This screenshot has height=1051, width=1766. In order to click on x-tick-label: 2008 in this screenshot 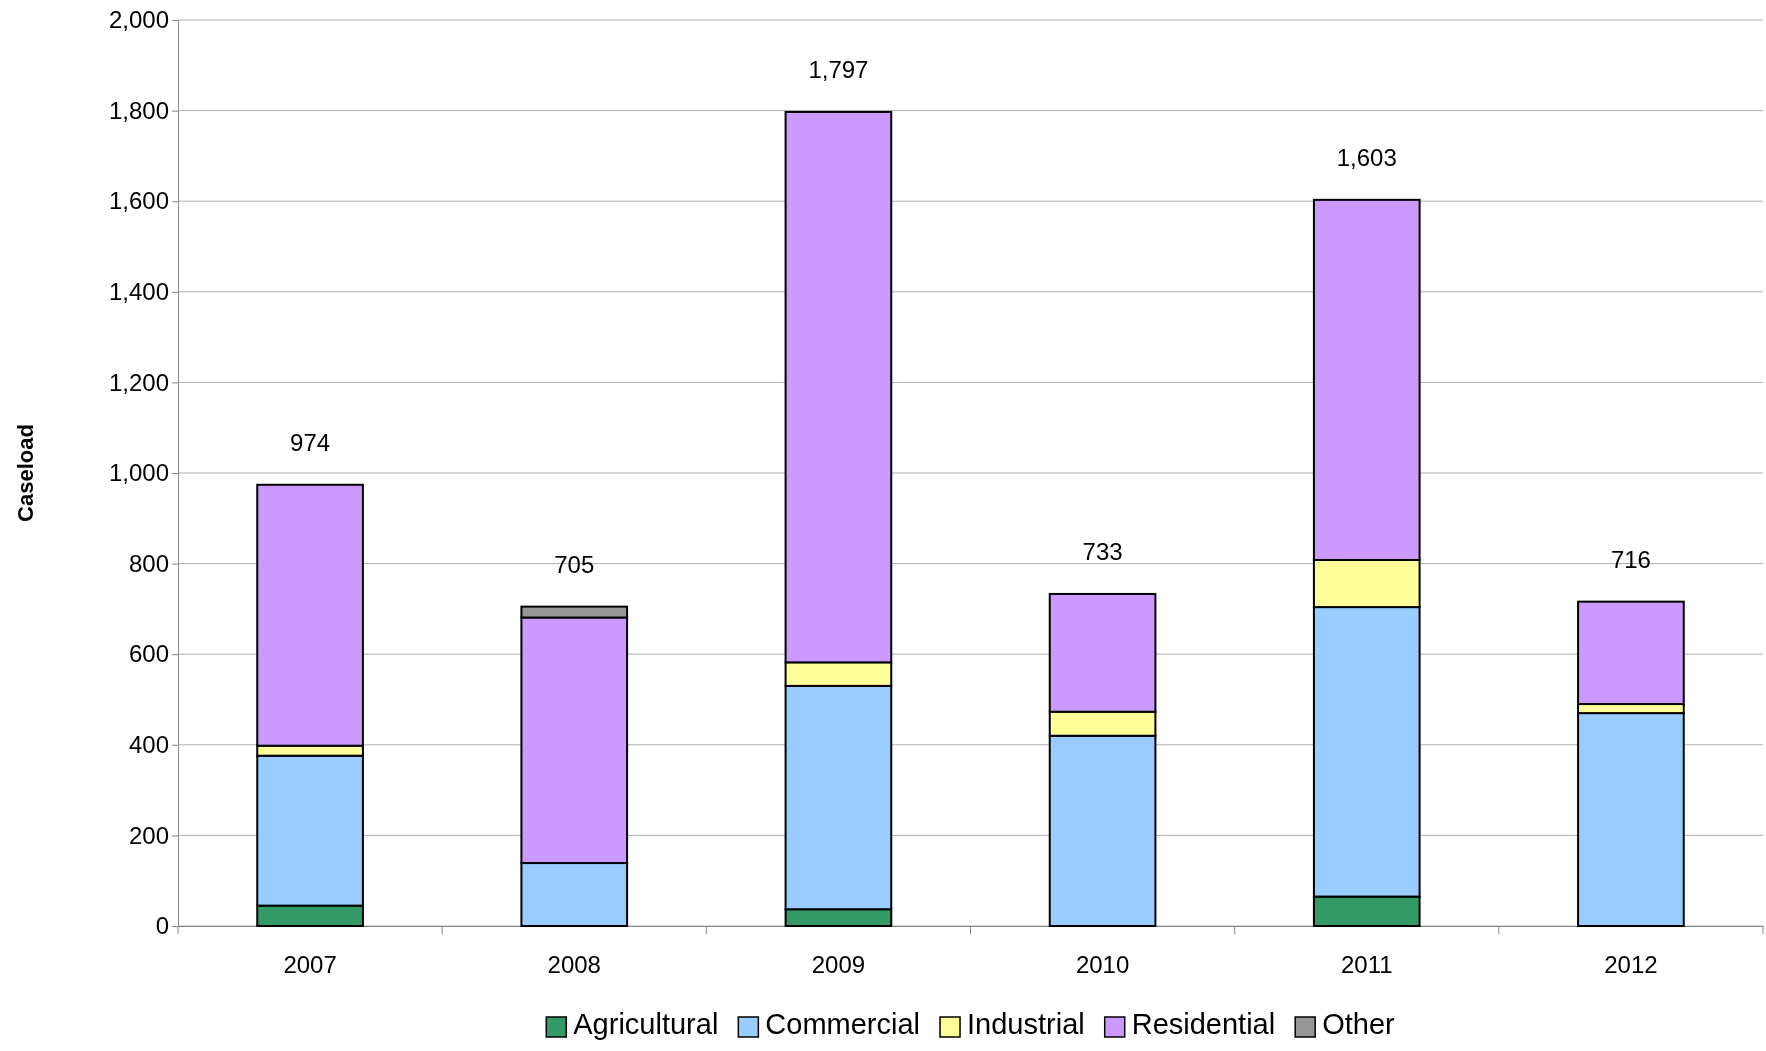, I will do `click(574, 965)`.